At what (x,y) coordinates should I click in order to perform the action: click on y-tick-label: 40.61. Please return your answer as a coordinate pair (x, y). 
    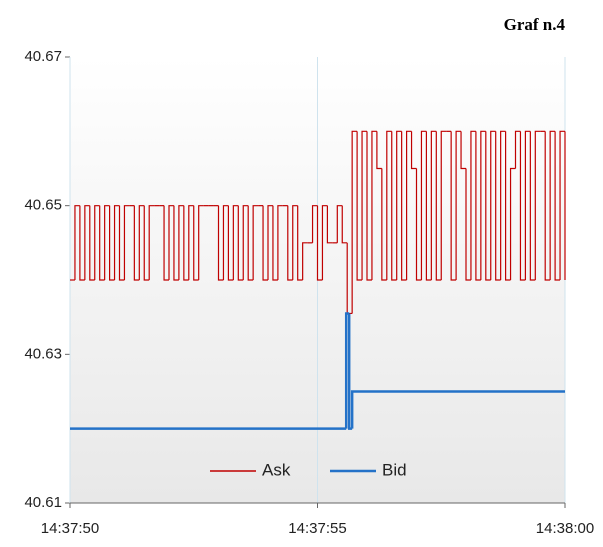
    Looking at the image, I should click on (43, 502).